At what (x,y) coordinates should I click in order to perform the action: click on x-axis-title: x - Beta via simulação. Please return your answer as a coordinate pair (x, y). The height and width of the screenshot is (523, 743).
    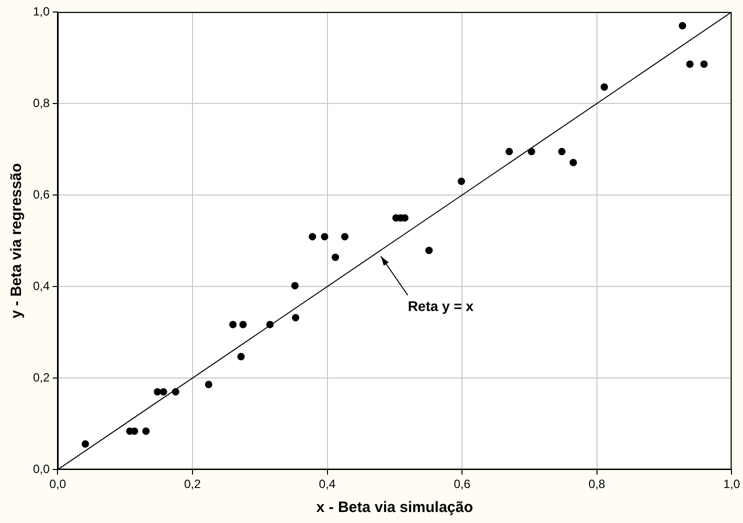
    Looking at the image, I should click on (395, 507).